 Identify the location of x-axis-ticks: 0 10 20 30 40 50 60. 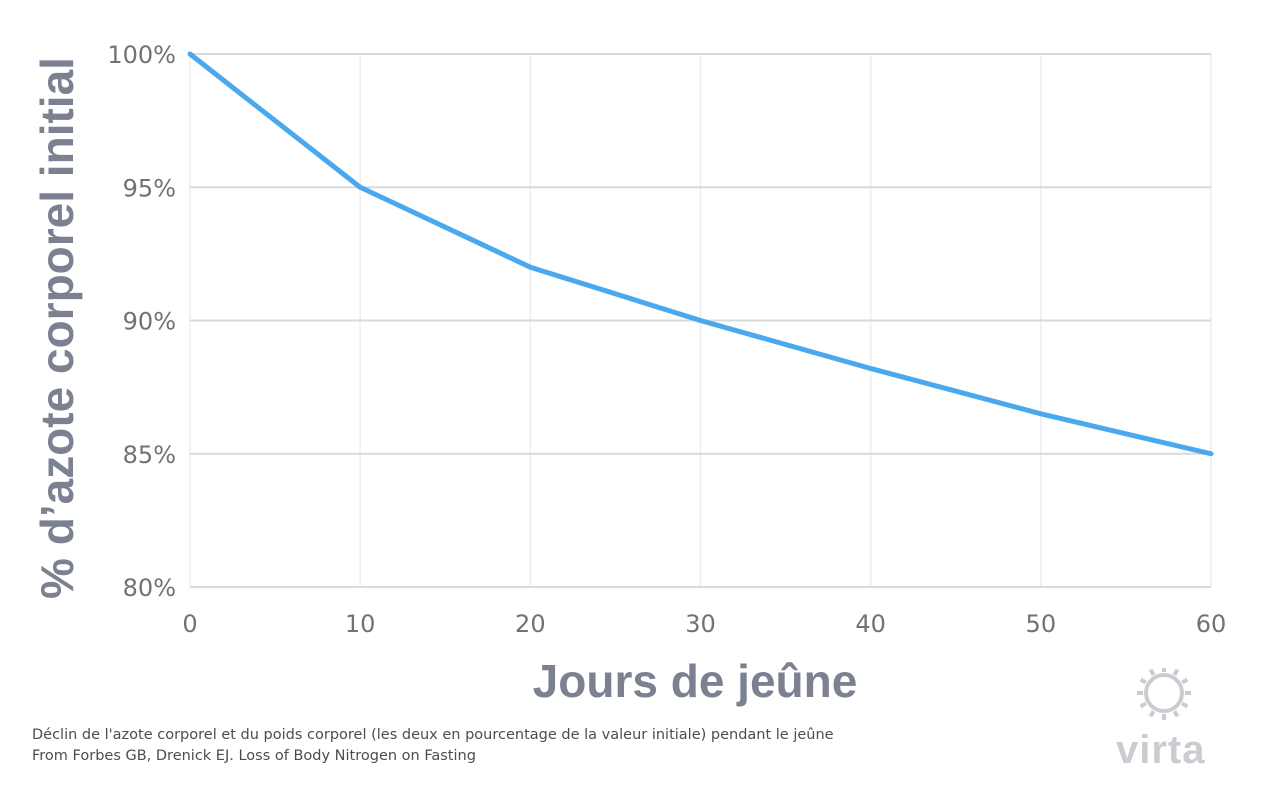
(704, 624).